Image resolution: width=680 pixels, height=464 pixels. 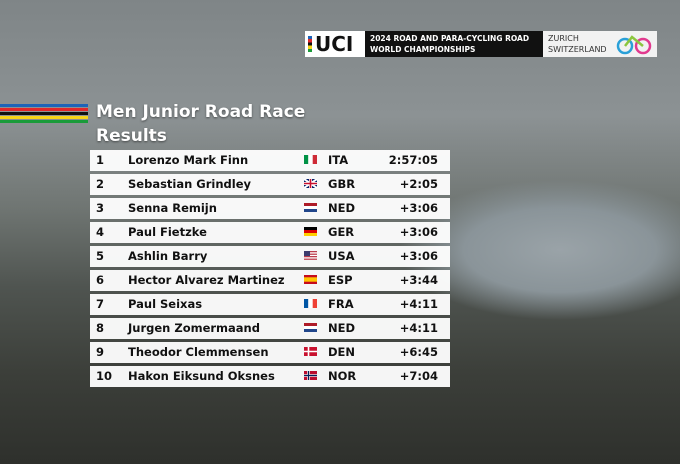 I want to click on rider-name: Sebastian Grindley, so click(x=190, y=184).